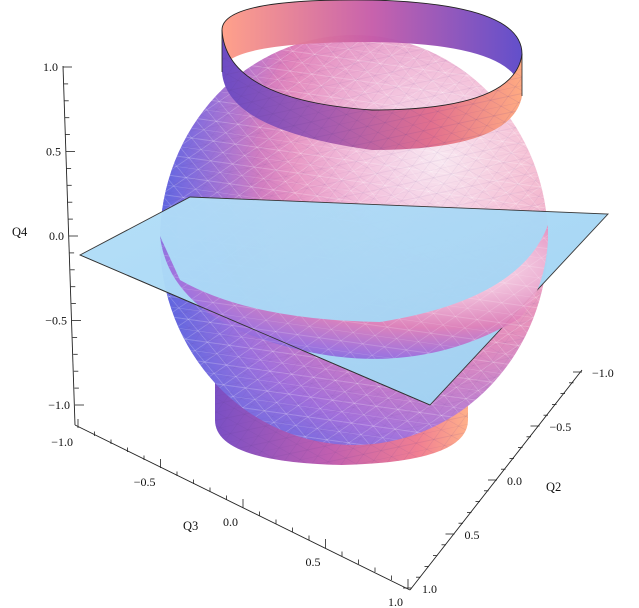 This screenshot has height=608, width=639. Describe the element at coordinates (190, 526) in the screenshot. I see `q3-axis-title: Q3` at that location.